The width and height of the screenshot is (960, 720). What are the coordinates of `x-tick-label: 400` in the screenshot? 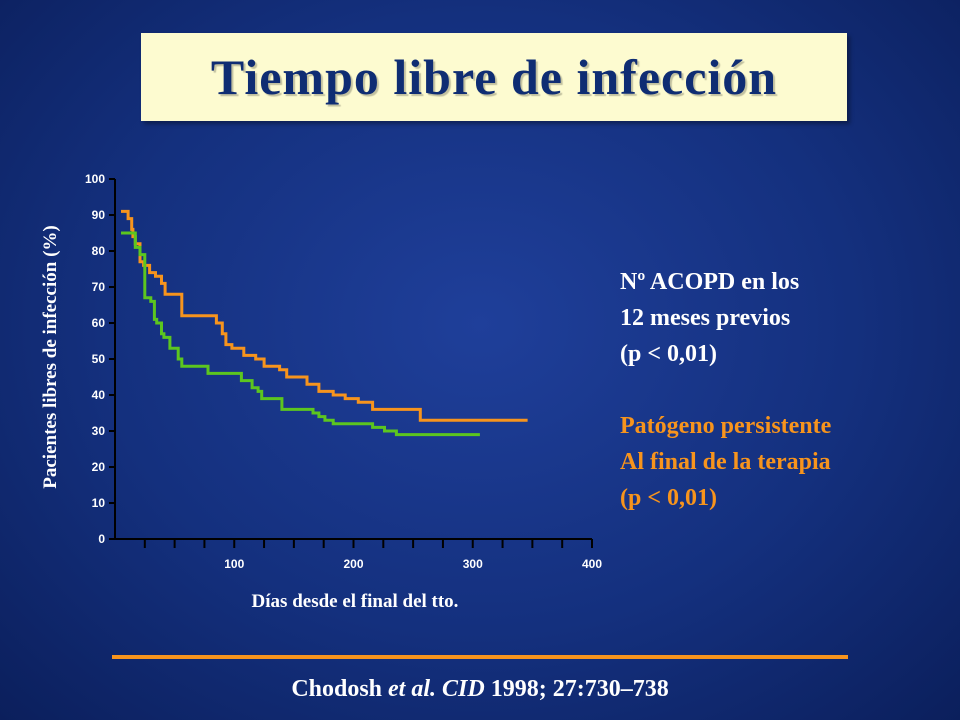 It's located at (592, 564).